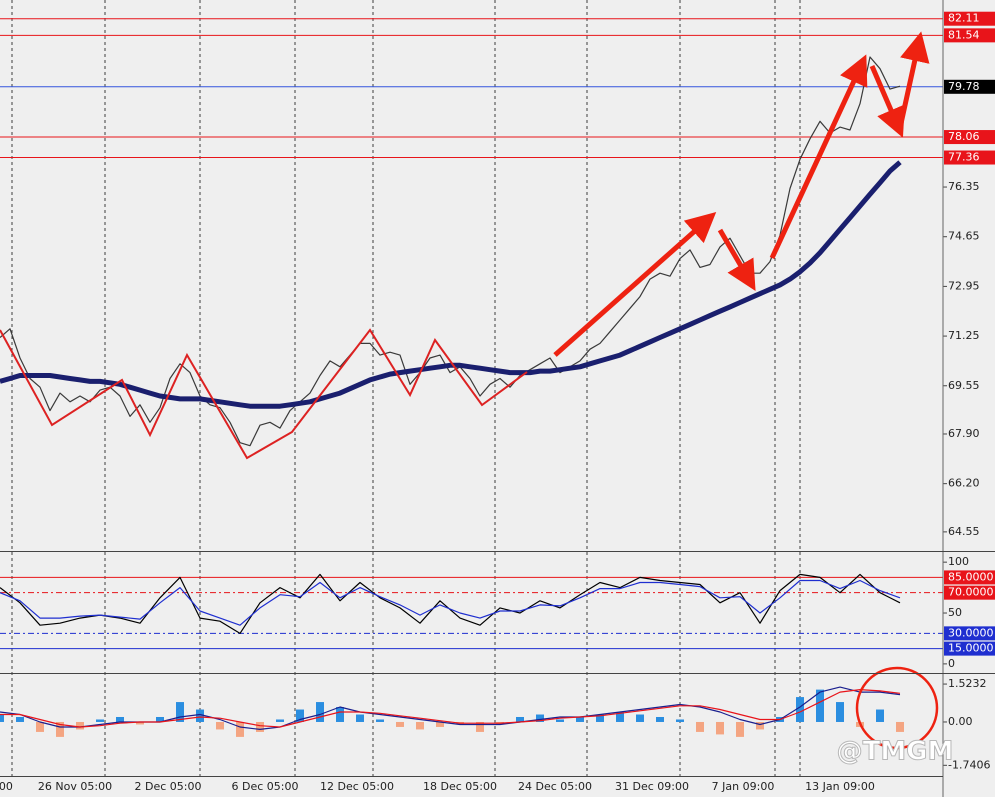 This screenshot has height=797, width=995. Describe the element at coordinates (6, 786) in the screenshot. I see `x-tick-label: :00` at that location.